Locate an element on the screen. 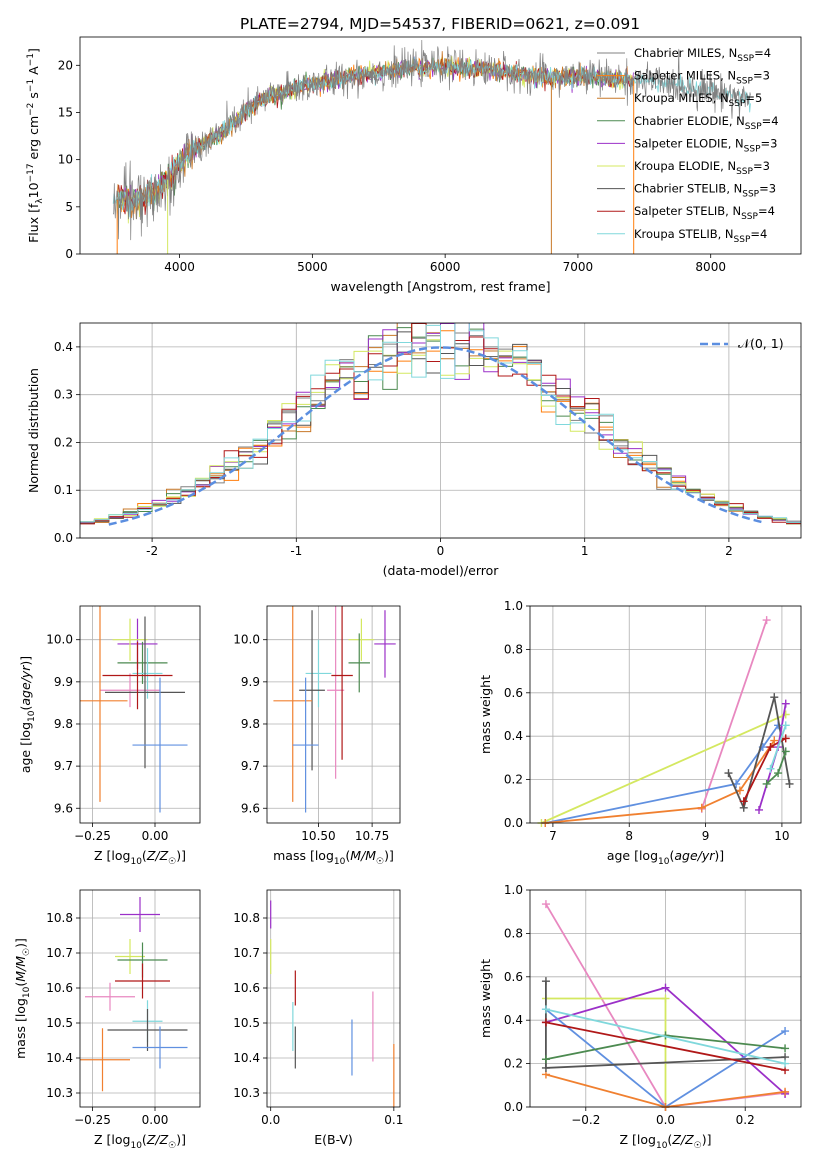 The width and height of the screenshot is (819, 1175). spectrum-lines is located at coordinates (431, 146).